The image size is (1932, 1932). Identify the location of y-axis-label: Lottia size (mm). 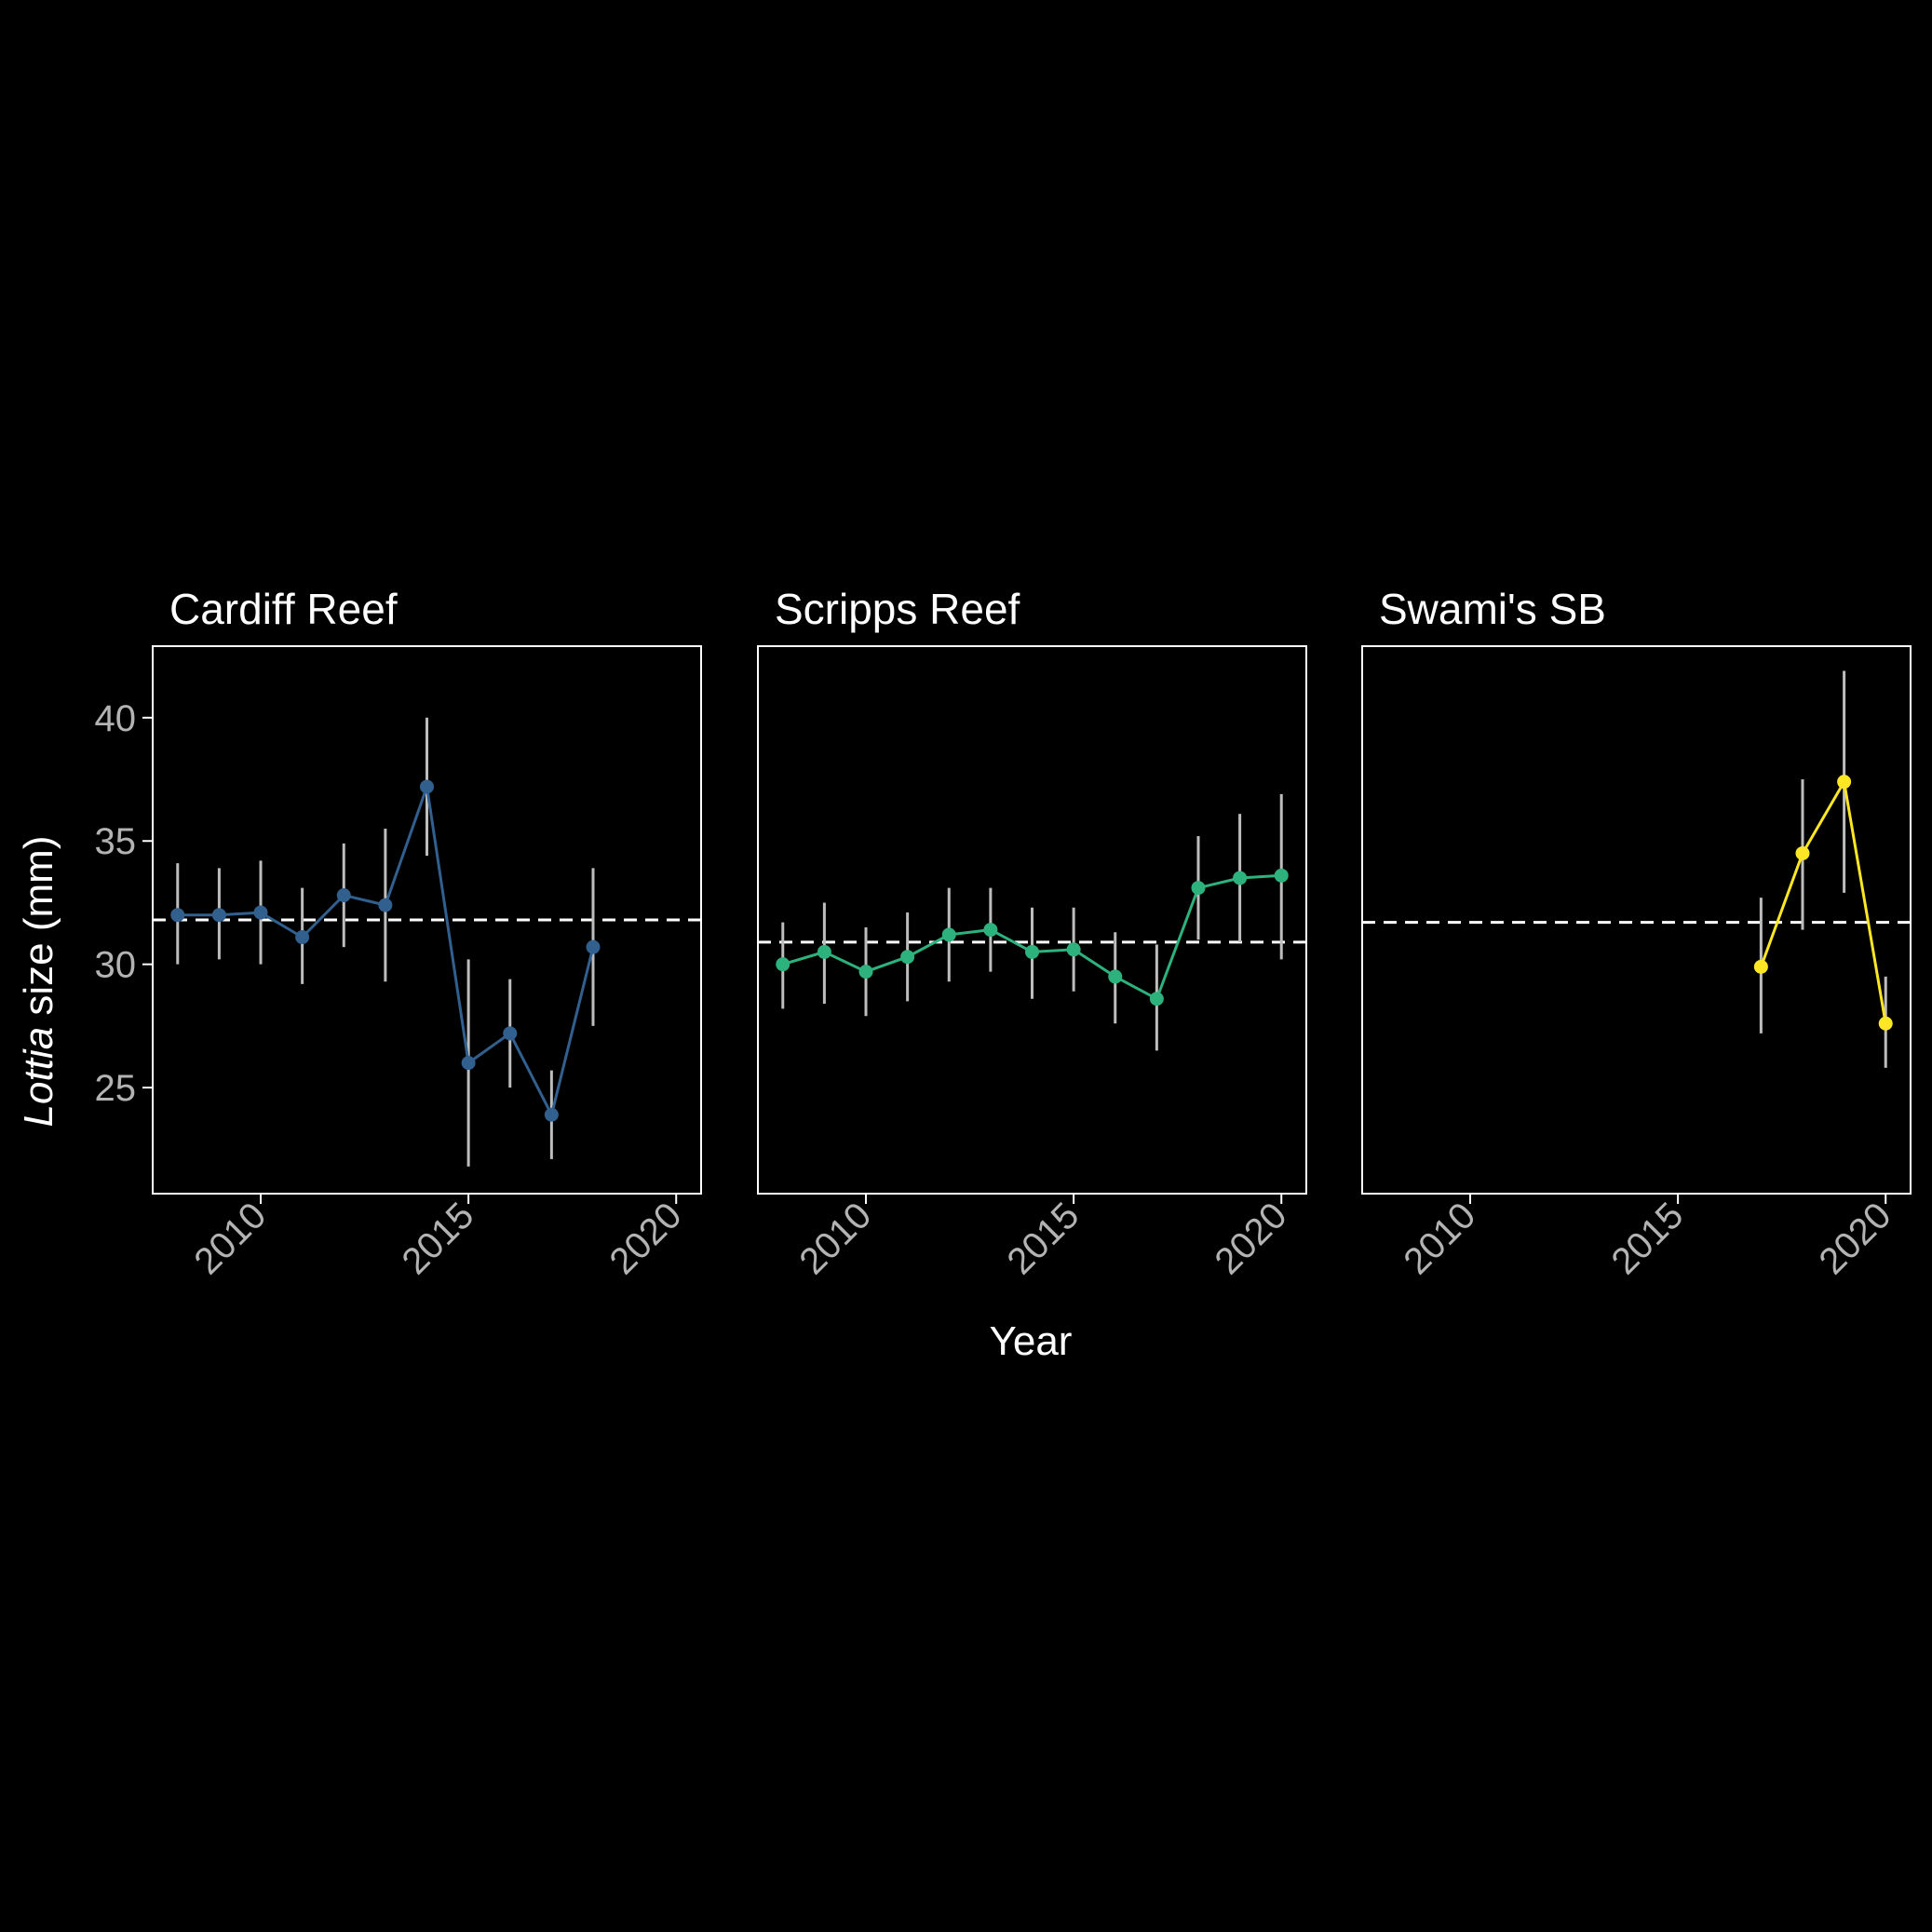
(38, 982).